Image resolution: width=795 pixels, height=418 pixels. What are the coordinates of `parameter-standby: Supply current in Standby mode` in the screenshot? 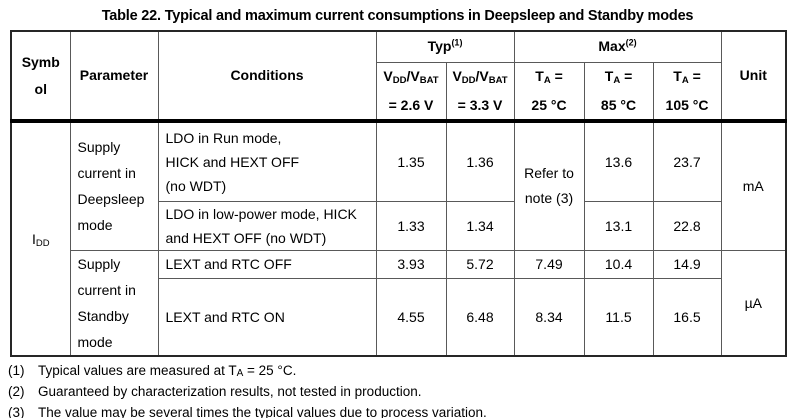 It's located at (114, 303).